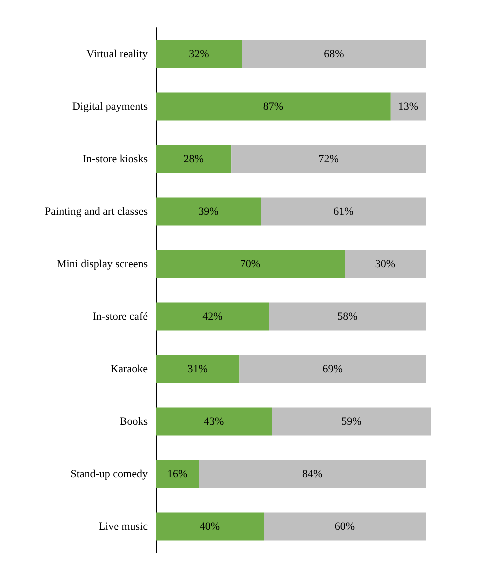 The image size is (498, 581). I want to click on data-label: 13%, so click(408, 106).